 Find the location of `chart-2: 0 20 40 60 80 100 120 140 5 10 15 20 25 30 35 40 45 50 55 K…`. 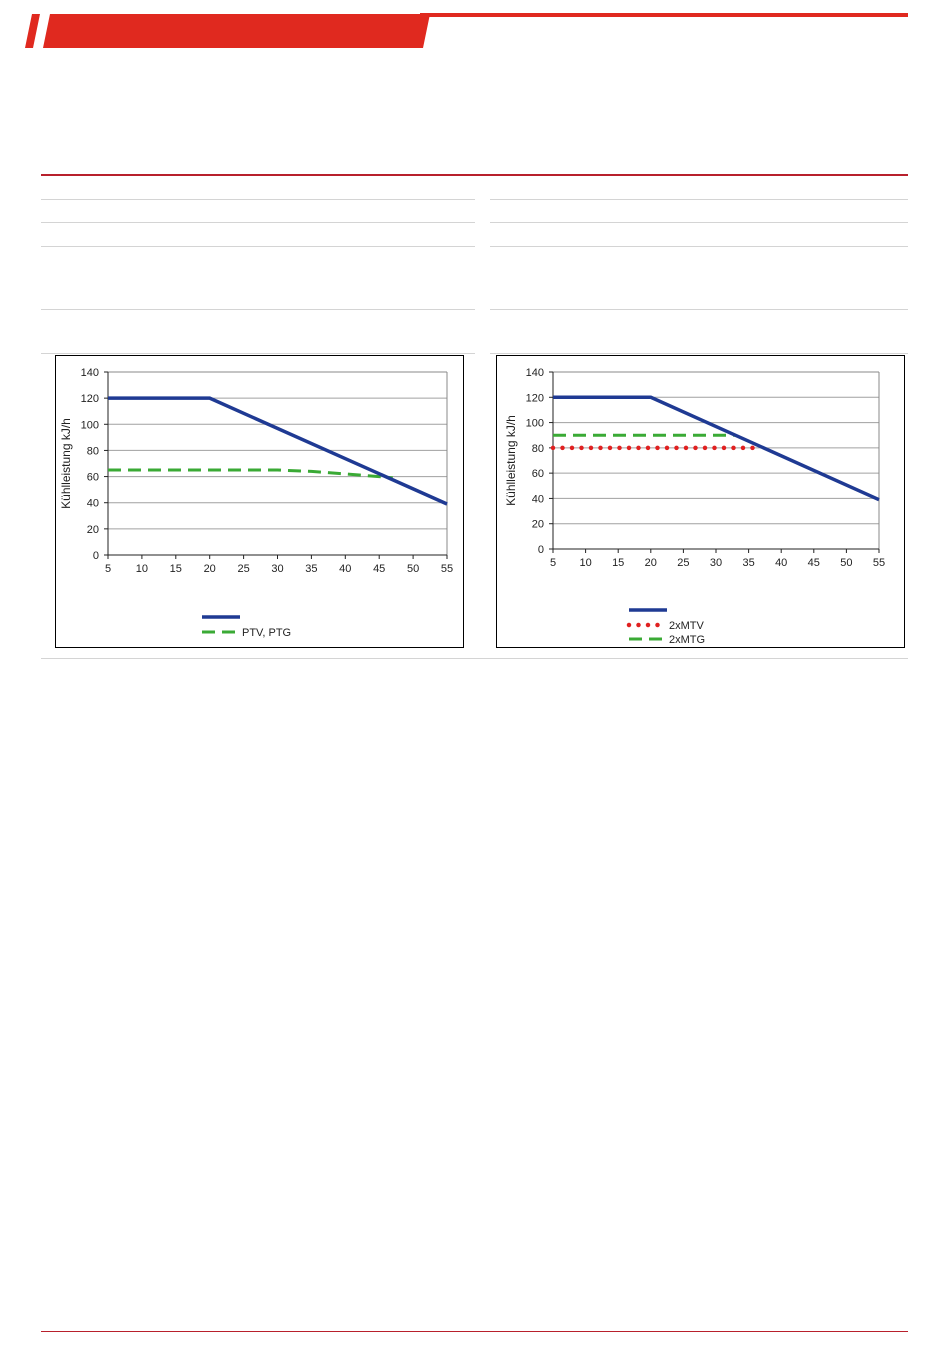

chart-2: 0 20 40 60 80 100 120 140 5 10 15 20 25 30 35 40 45 50 55 K… is located at coordinates (694, 506).